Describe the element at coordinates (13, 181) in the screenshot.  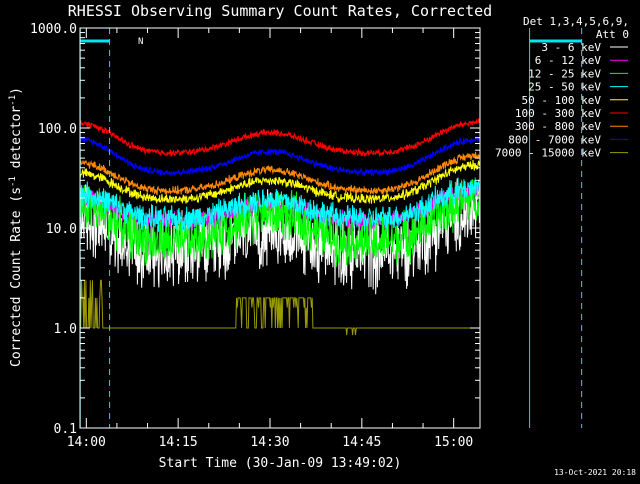
I see `y-axis-label-sup1: -1` at that location.